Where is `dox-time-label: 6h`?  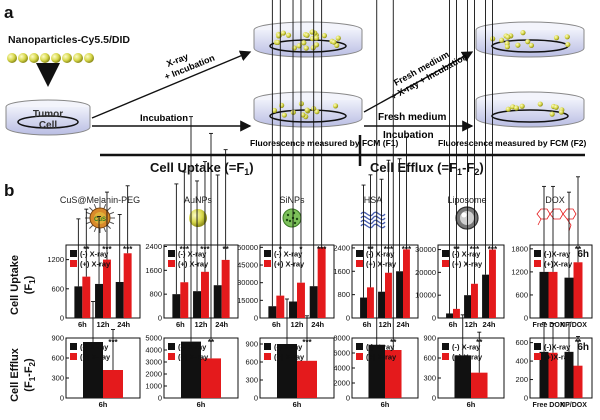
dox-time-label: 6h is located at coordinates (583, 347).